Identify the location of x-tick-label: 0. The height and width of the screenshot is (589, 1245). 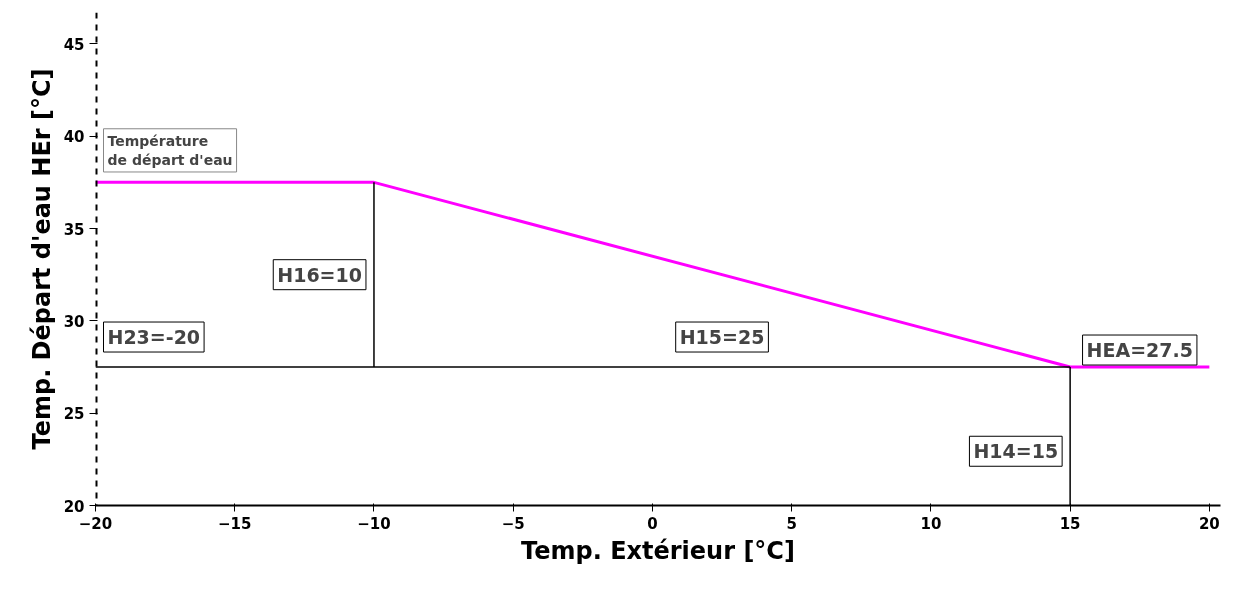
(652, 523).